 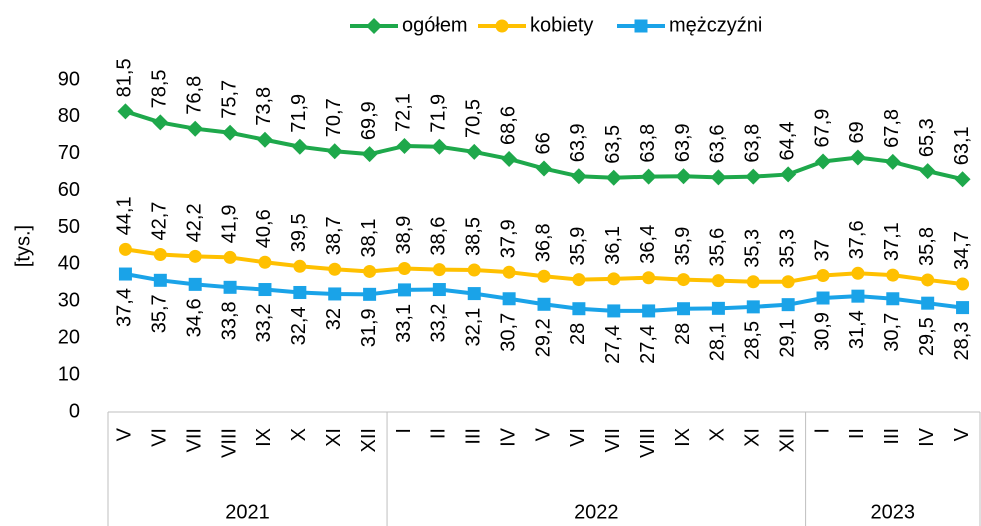 What do you see at coordinates (299, 325) in the screenshot?
I see `data-label: 32,4` at bounding box center [299, 325].